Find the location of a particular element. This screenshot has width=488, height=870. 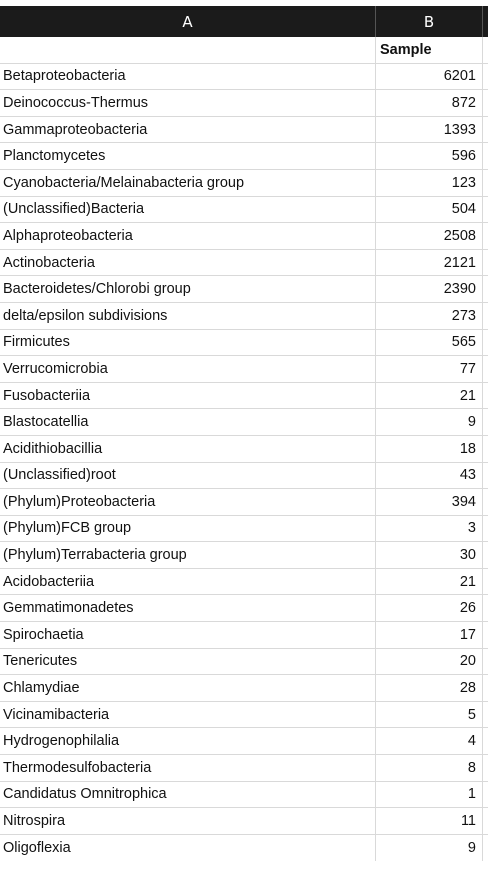

table-row: Oligoflexia 9 is located at coordinates (244, 848).